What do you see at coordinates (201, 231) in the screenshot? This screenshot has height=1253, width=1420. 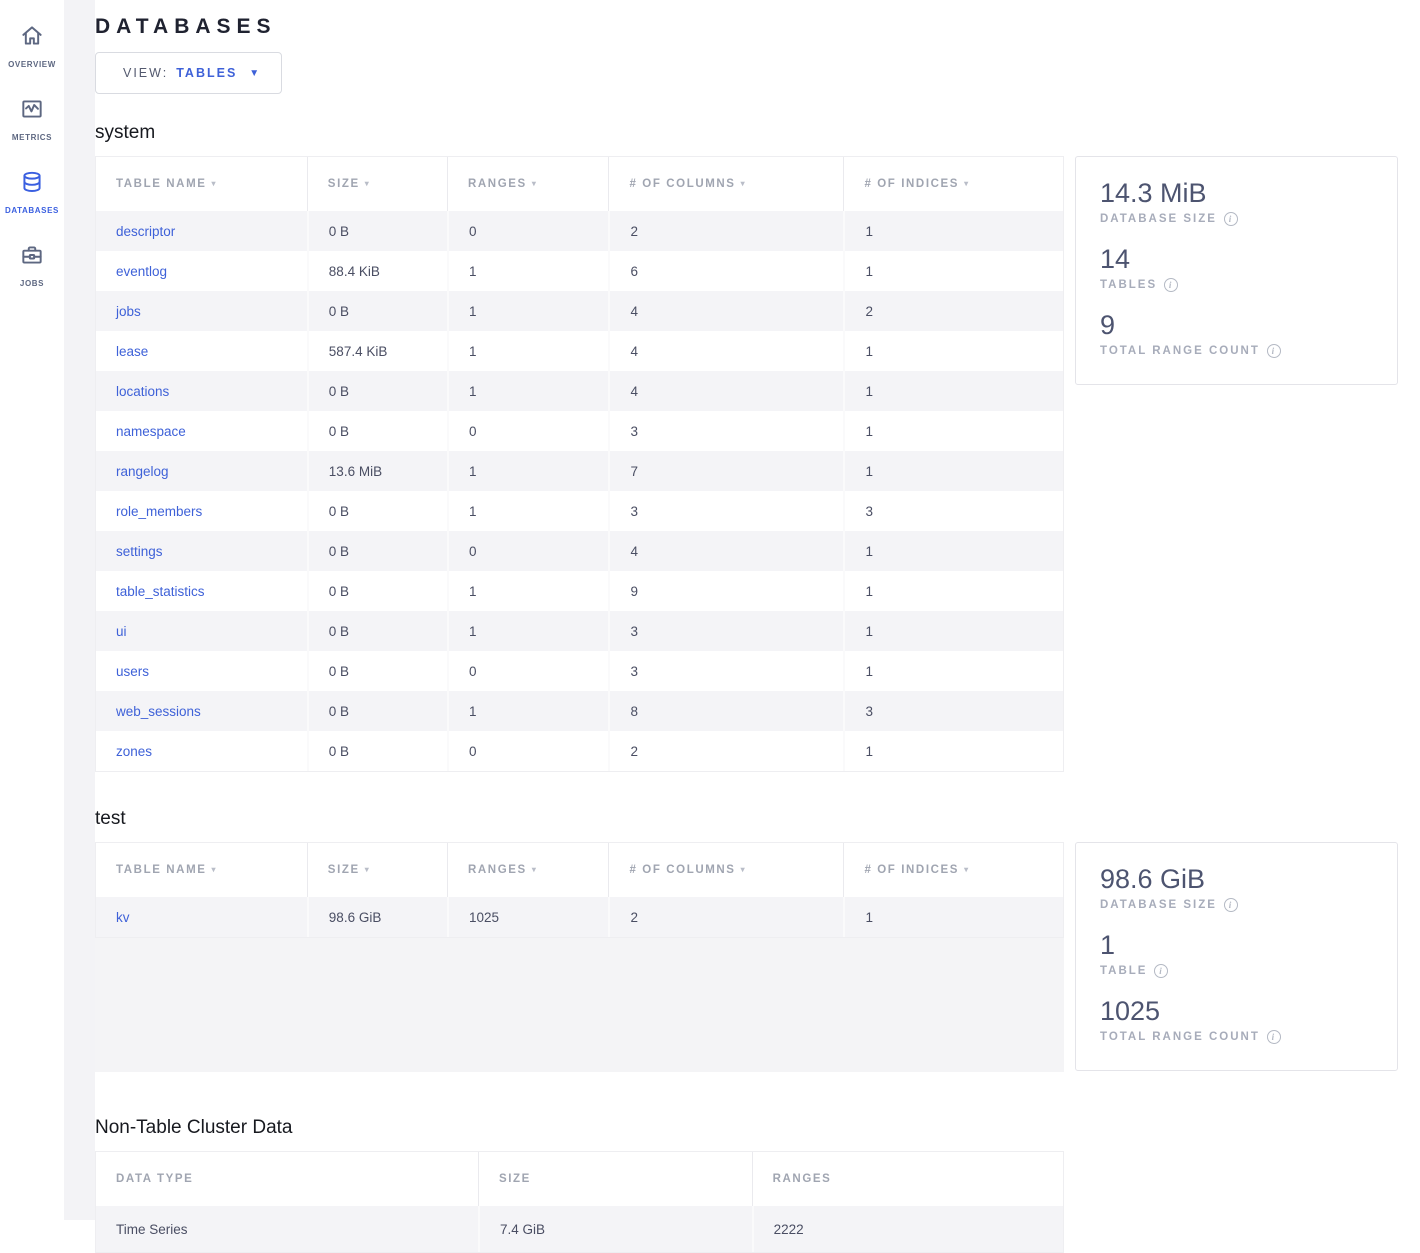 I see `table-cell: descriptor` at bounding box center [201, 231].